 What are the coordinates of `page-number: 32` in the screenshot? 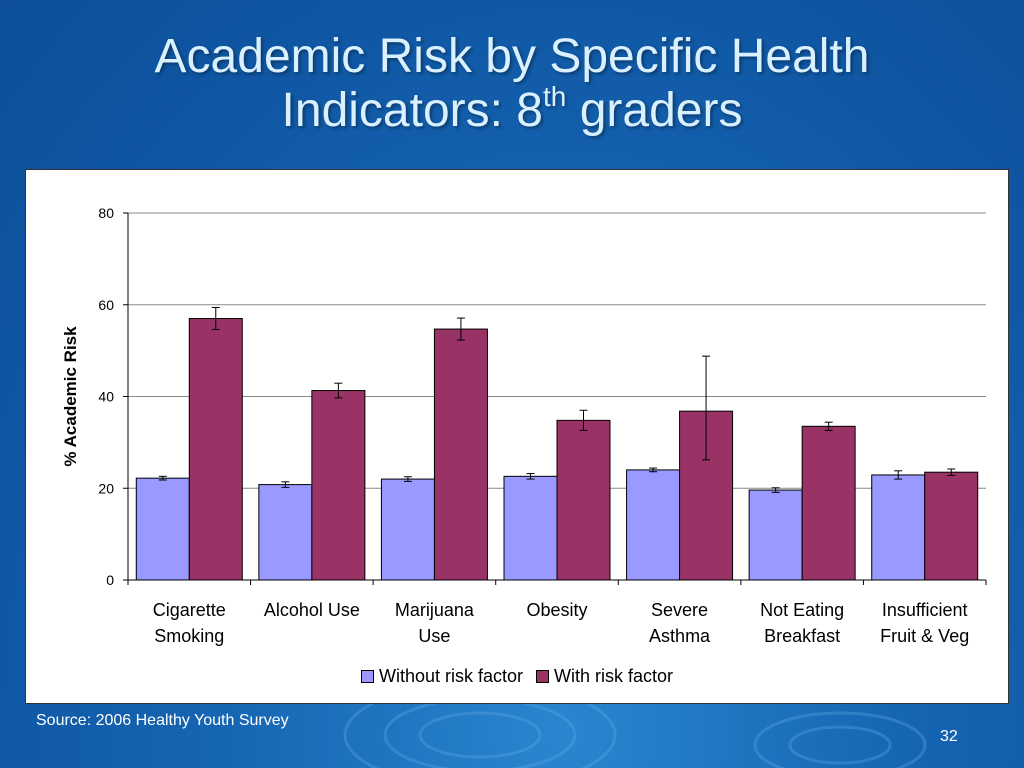 It's located at (949, 736).